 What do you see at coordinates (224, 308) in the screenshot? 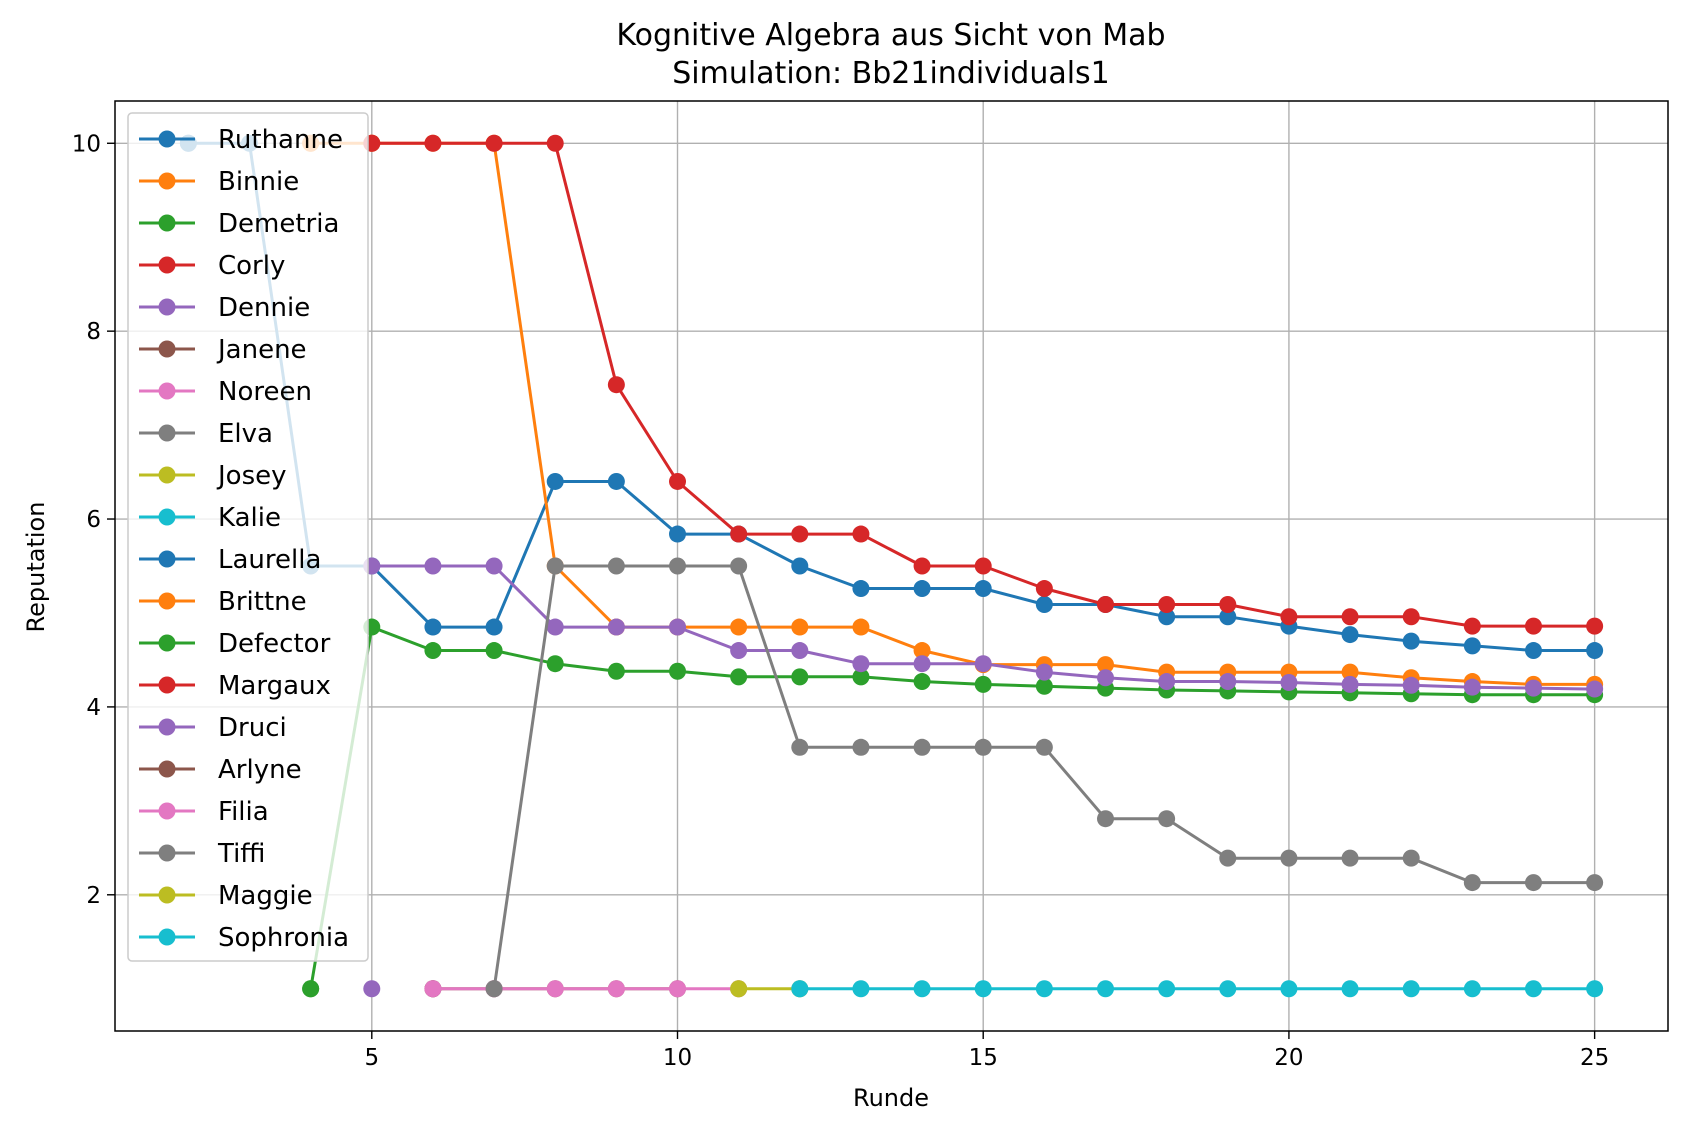
I see `legend-item: Dennie` at bounding box center [224, 308].